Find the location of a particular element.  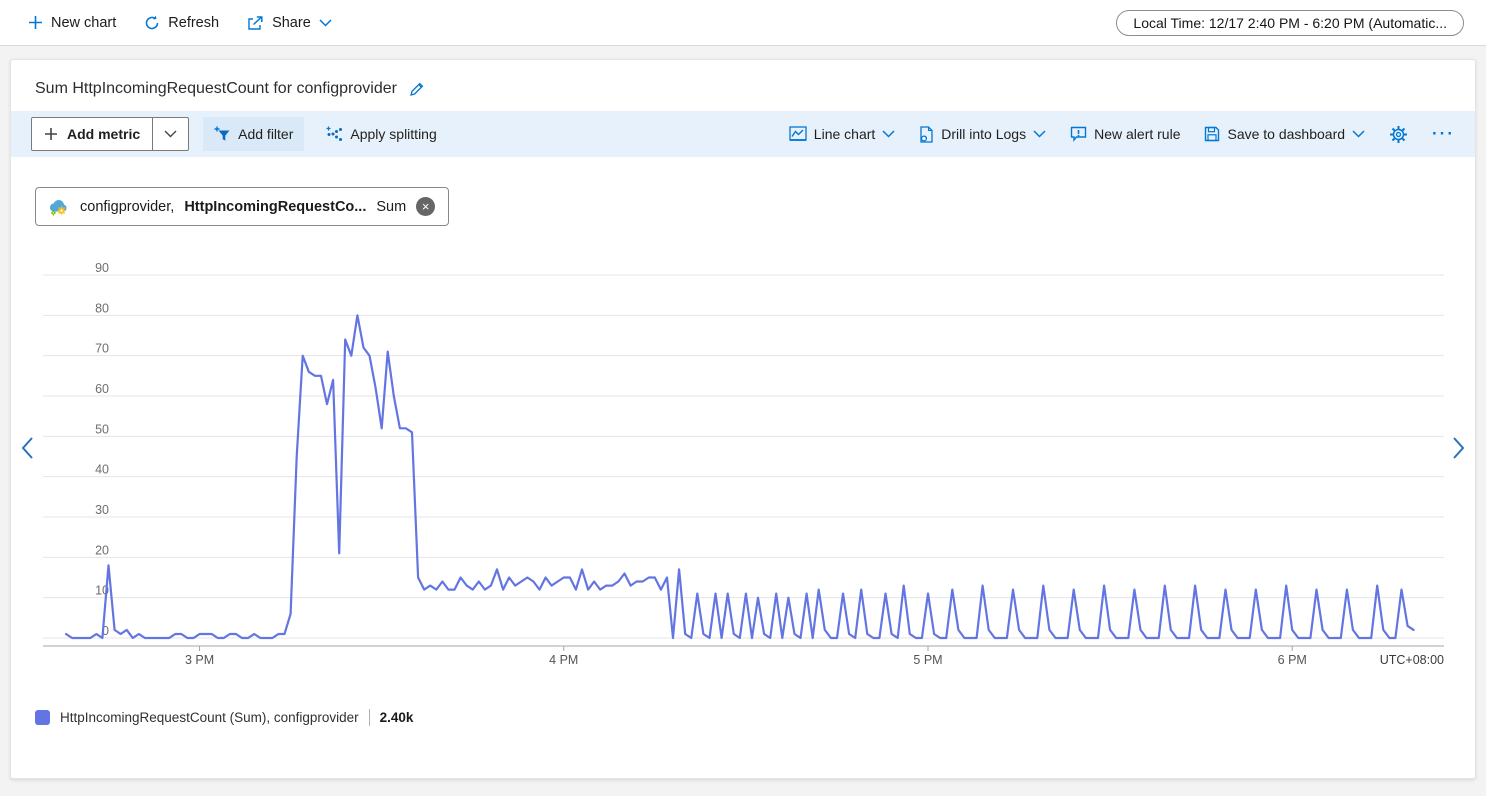

x-tick-label: 6 PM is located at coordinates (1292, 660).